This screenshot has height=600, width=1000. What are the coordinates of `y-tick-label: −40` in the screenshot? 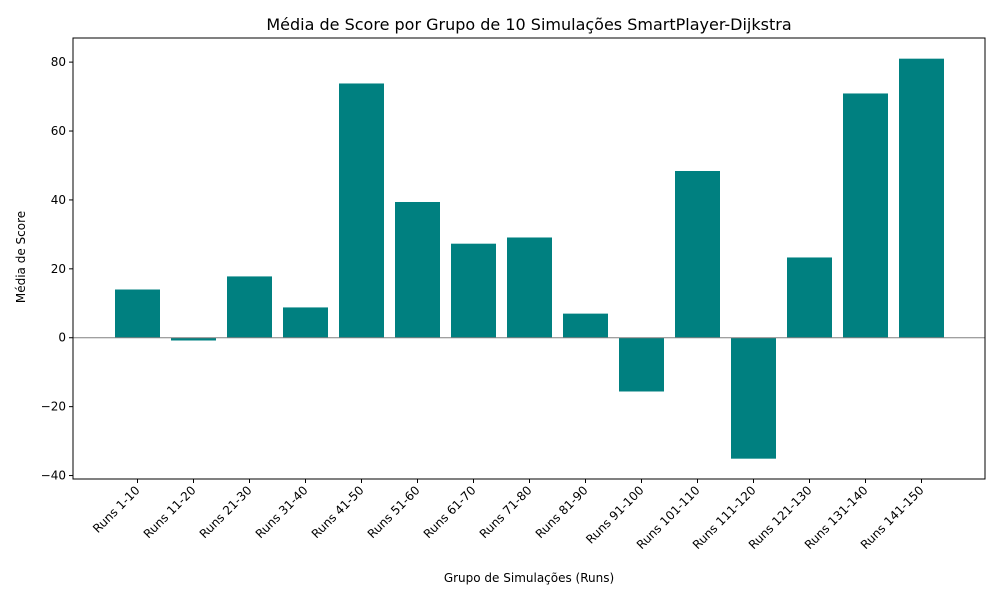 It's located at (53, 476).